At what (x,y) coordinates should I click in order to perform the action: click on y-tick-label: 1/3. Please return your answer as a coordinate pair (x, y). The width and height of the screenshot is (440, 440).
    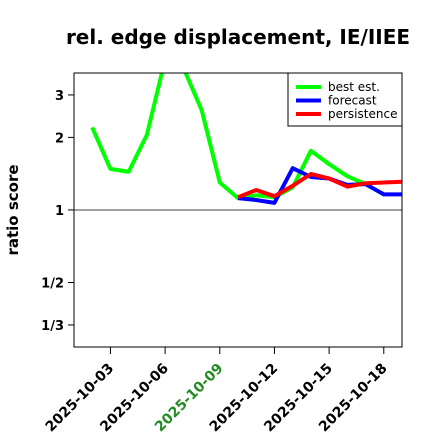
    Looking at the image, I should click on (52, 326).